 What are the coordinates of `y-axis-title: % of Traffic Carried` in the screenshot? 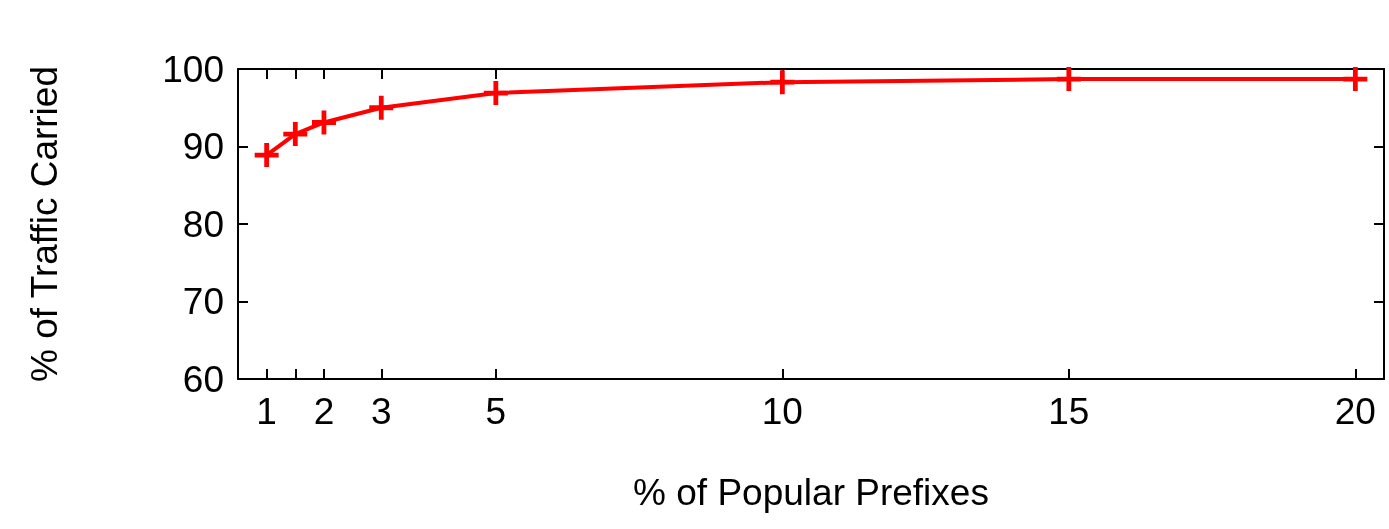 It's located at (44, 224).